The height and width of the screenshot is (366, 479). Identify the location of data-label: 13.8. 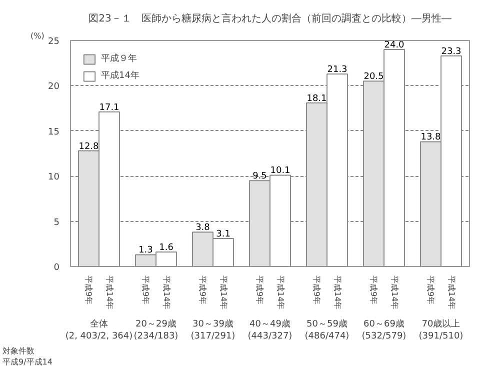
(431, 137).